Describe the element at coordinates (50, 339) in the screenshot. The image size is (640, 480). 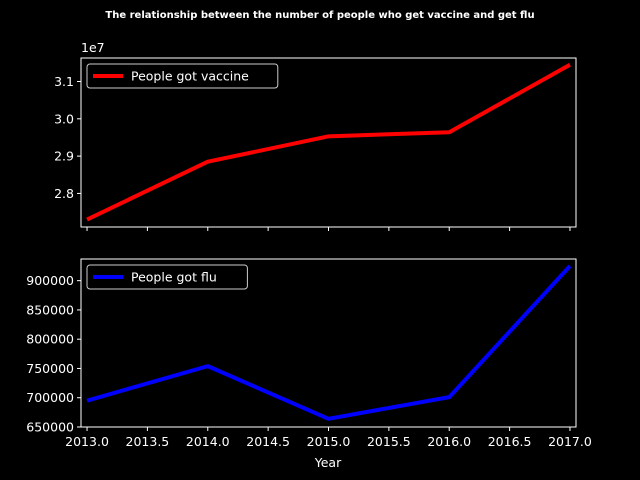
I see `y-tick-label: 800000` at that location.